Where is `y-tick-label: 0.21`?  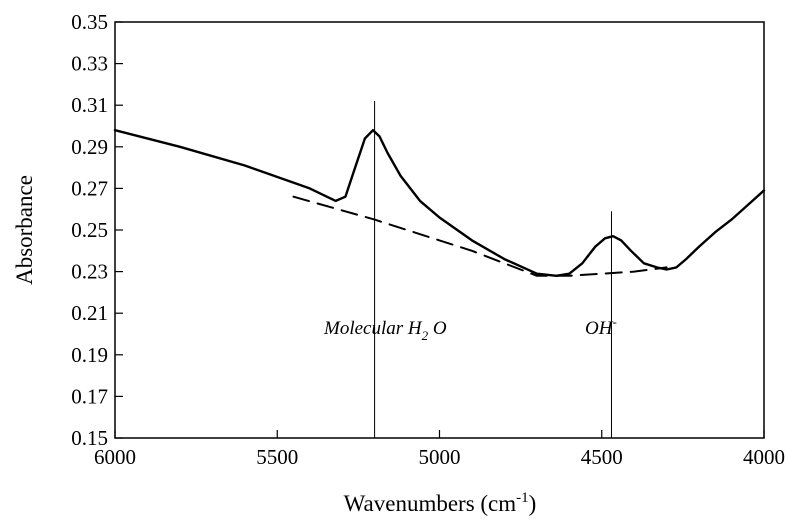 y-tick-label: 0.21 is located at coordinates (89, 313).